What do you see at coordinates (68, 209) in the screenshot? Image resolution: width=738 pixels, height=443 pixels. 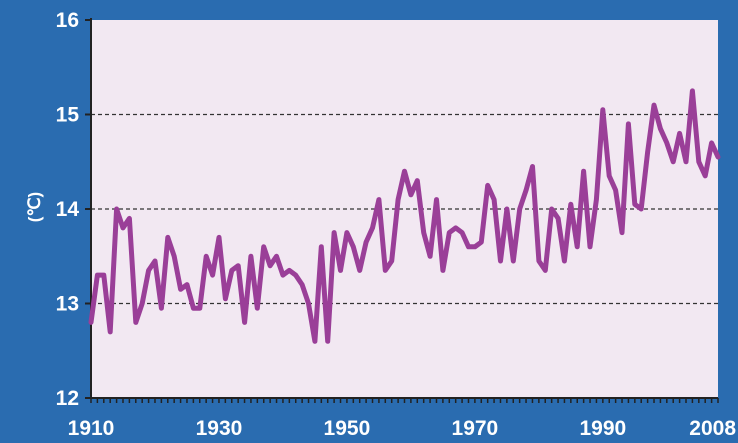 I see `y-tick-label: 14` at bounding box center [68, 209].